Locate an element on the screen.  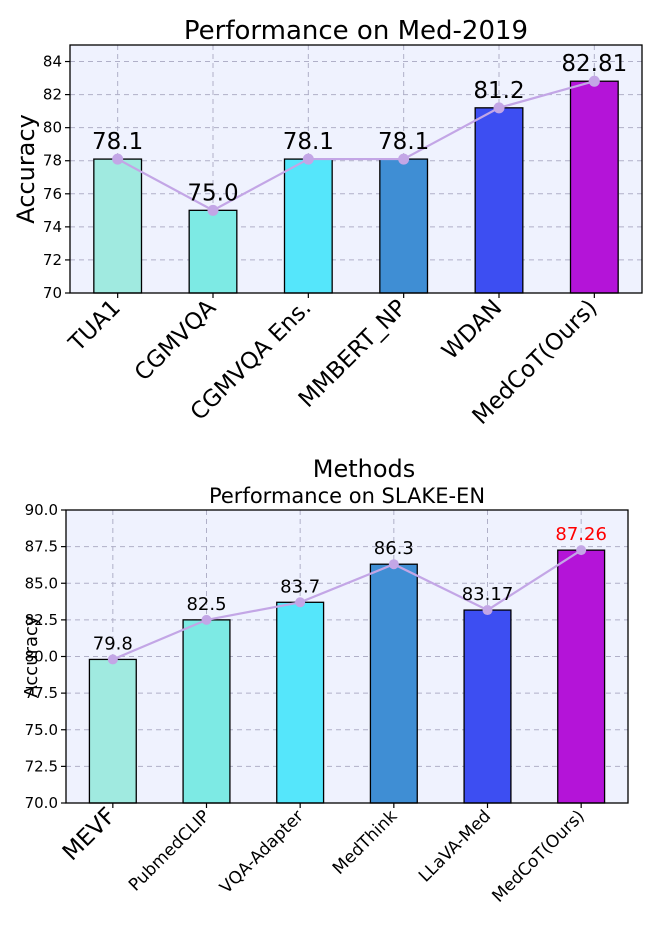
x-axis-label: Methods is located at coordinates (364, 469).